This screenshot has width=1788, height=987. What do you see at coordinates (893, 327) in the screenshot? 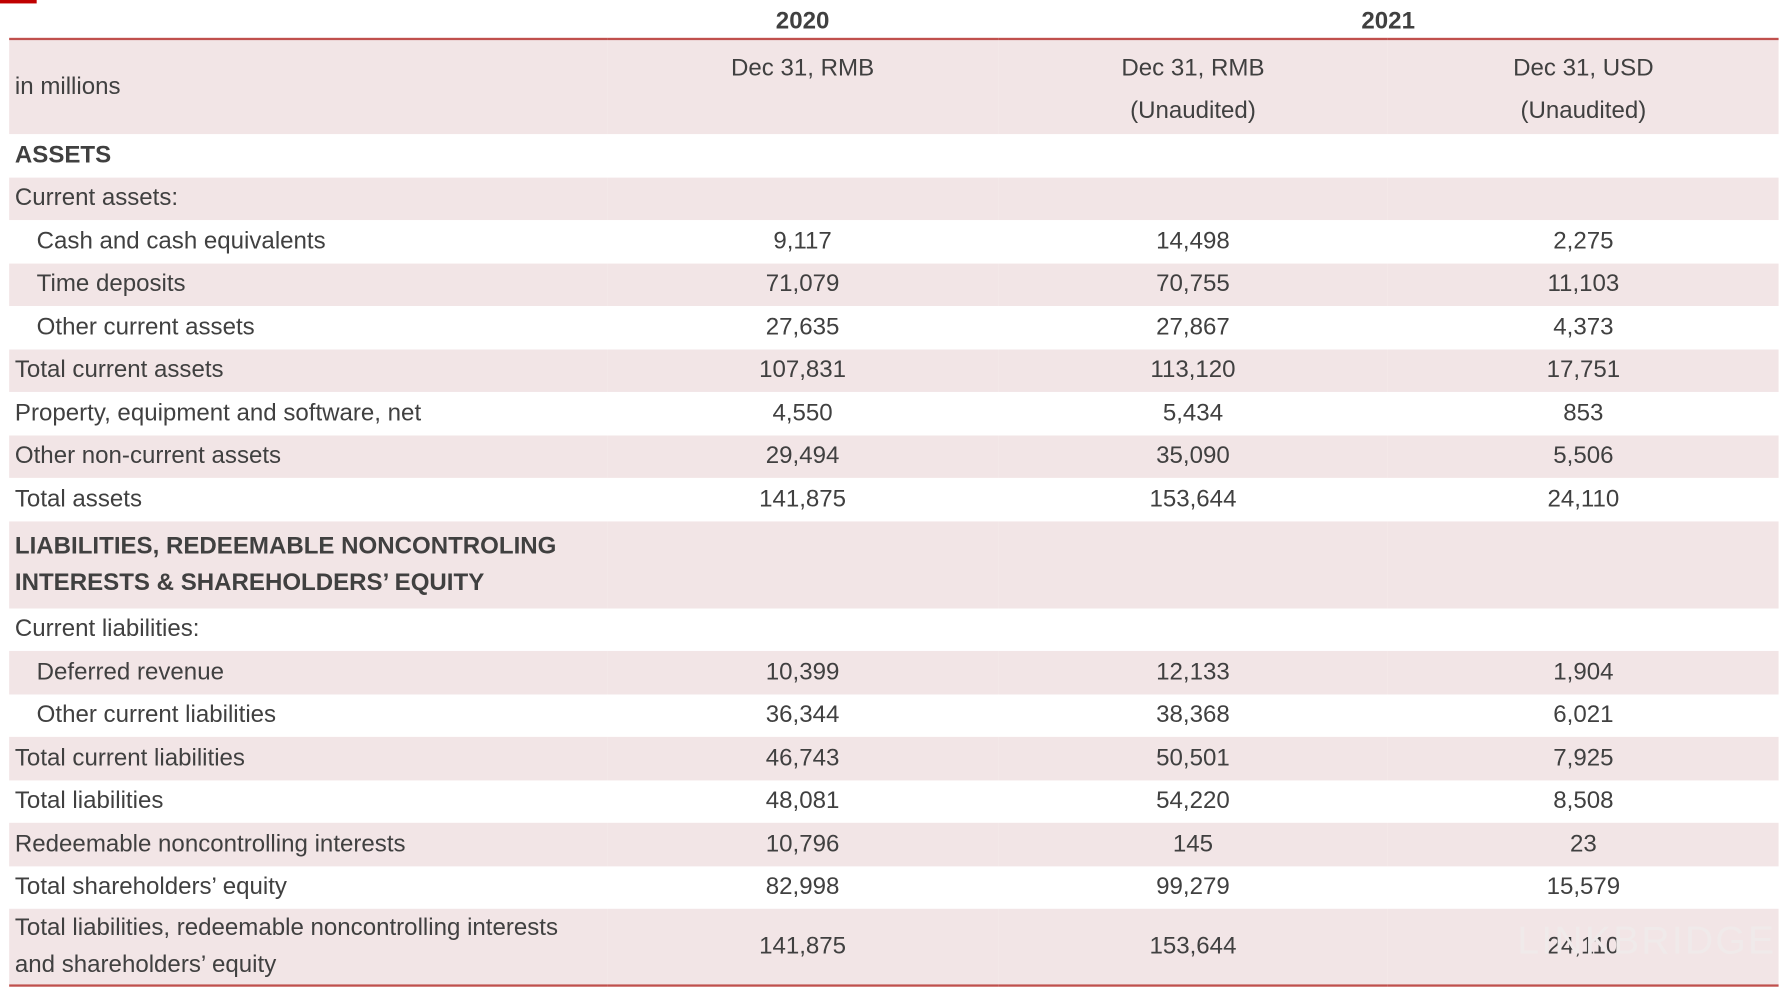
I see `table-row: Other current assets 27,635 27,867 4,373` at bounding box center [893, 327].